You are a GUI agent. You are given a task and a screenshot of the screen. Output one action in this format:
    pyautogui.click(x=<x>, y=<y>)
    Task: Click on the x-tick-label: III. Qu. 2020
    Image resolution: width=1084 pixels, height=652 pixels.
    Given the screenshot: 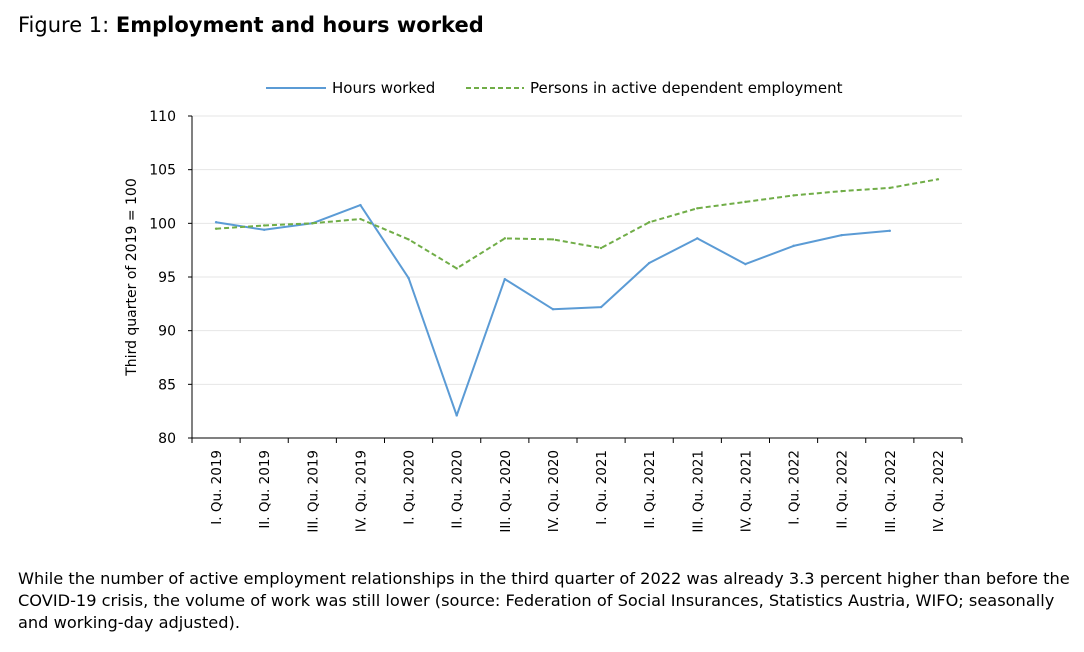 What is the action you would take?
    pyautogui.click(x=506, y=491)
    